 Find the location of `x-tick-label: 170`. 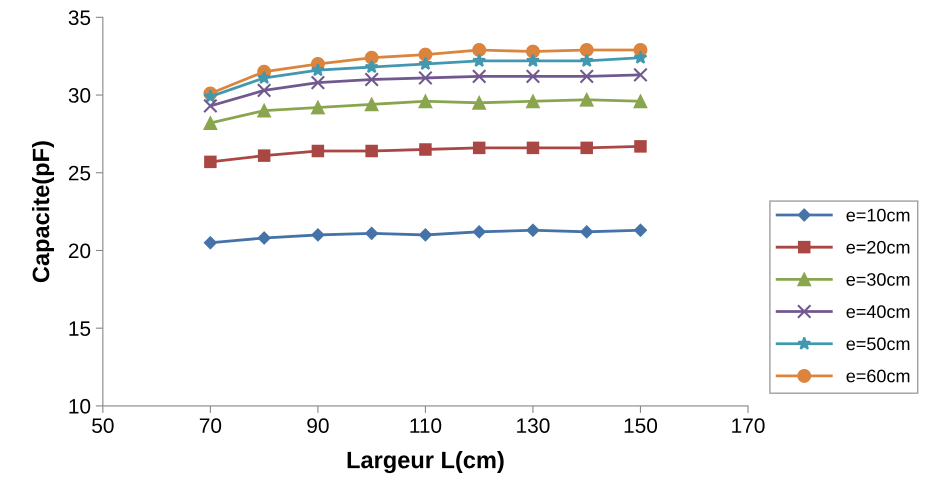

x-tick-label: 170 is located at coordinates (748, 426).